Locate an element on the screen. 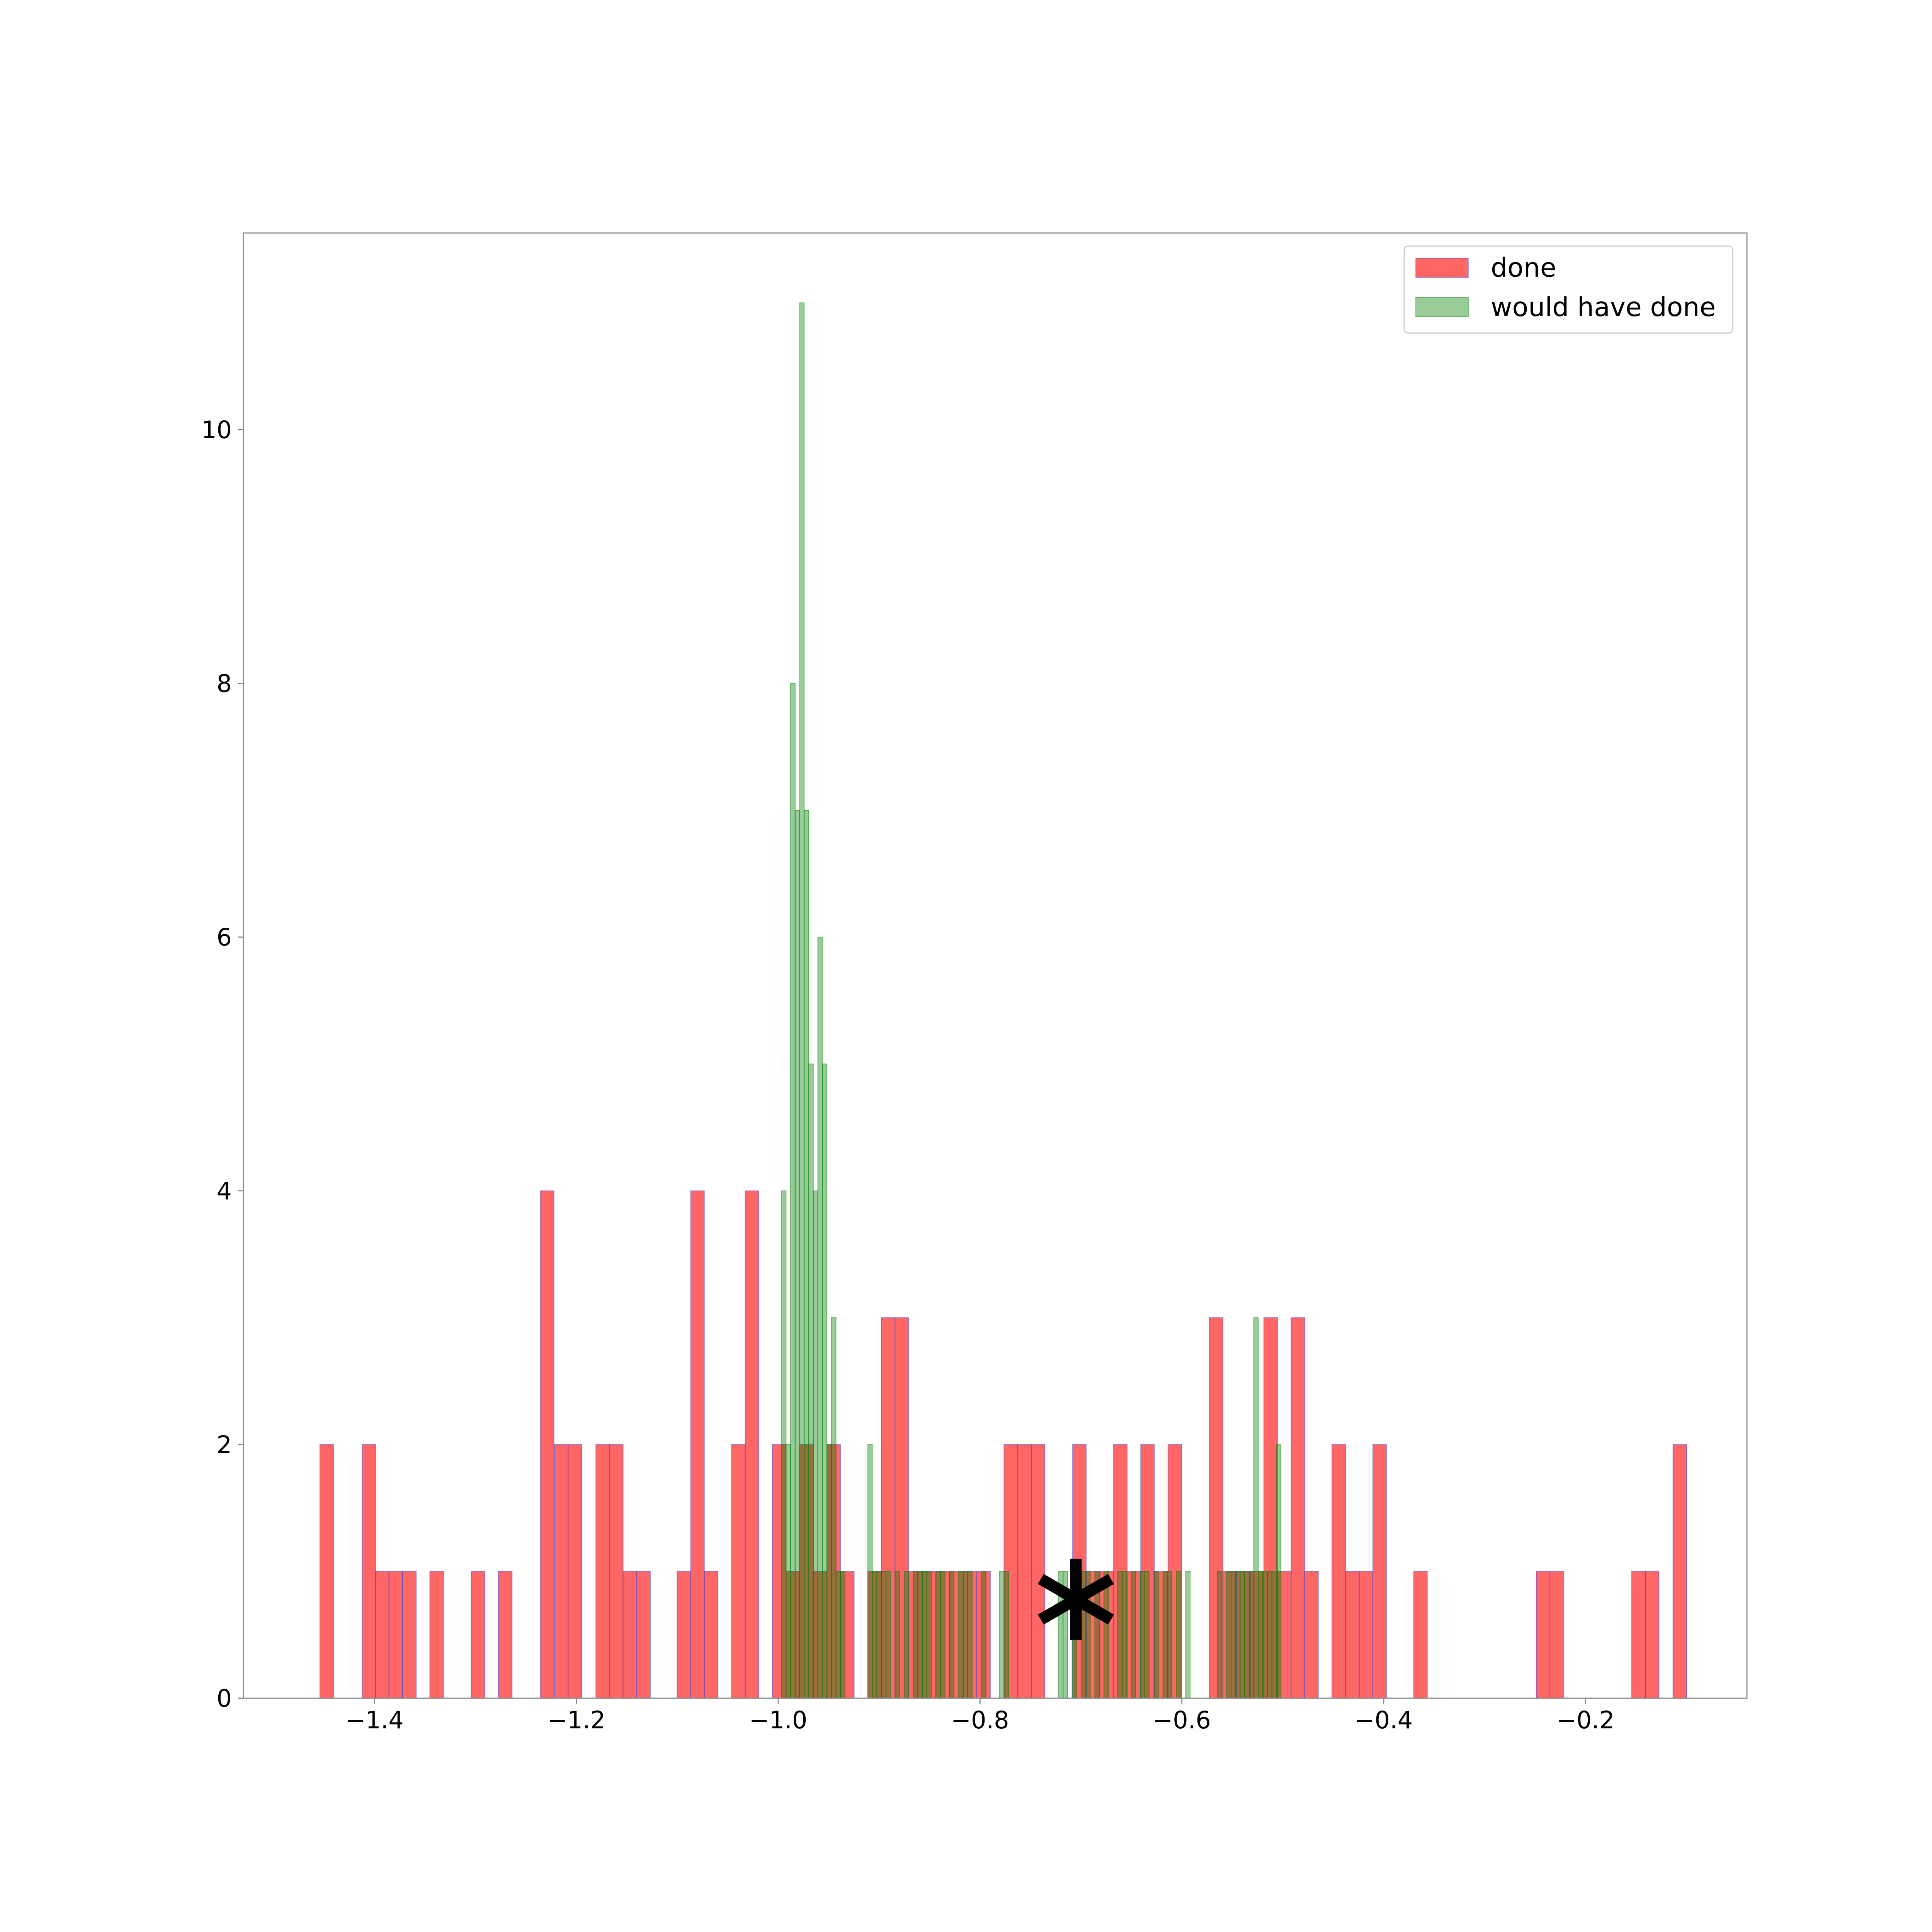 This screenshot has width=1932, height=1932. y-axis: 0 2 4 6 8 10 is located at coordinates (222, 1064).